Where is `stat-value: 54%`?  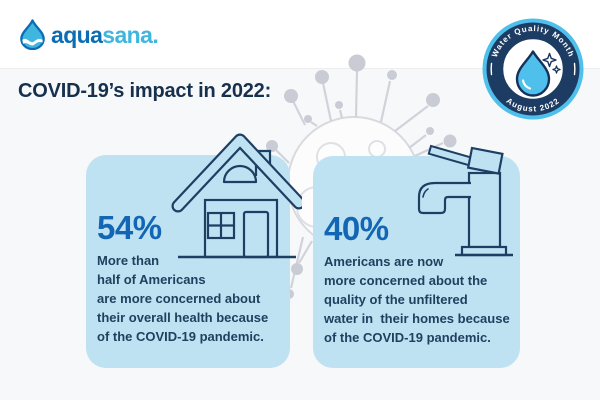
stat-value: 54% is located at coordinates (129, 227).